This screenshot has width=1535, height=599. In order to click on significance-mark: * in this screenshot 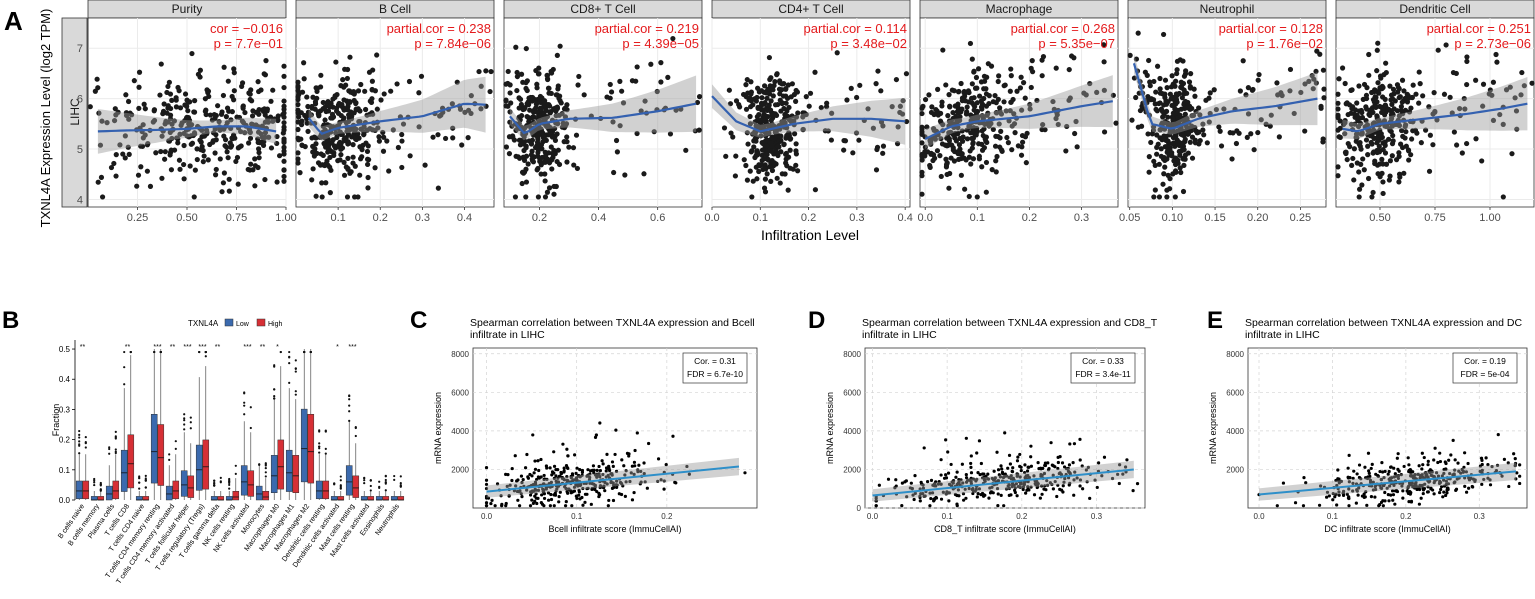, I will do `click(277, 347)`.